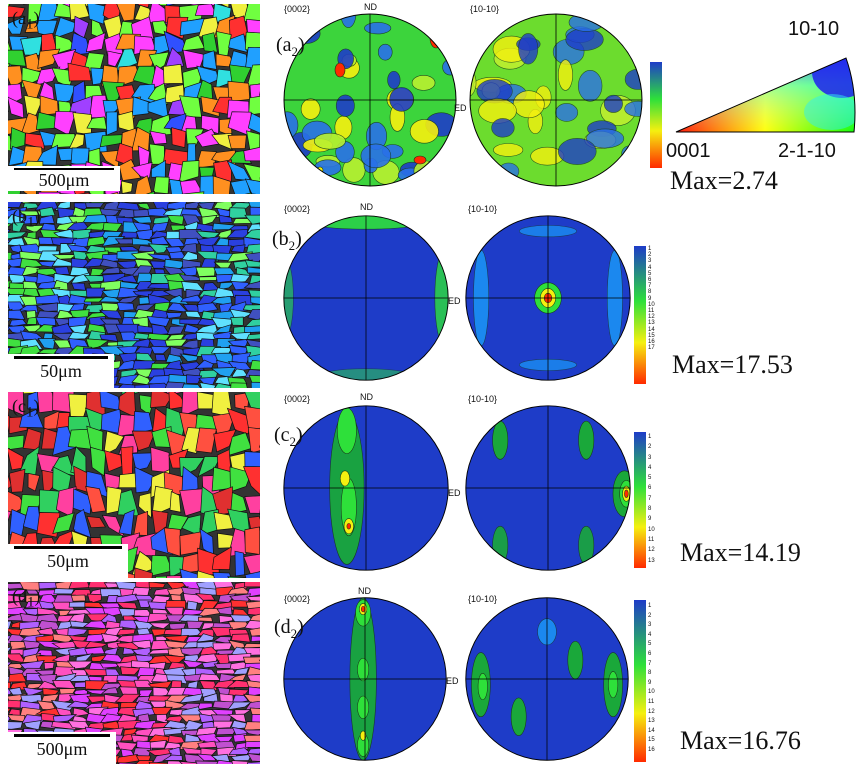 Image resolution: width=866 pixels, height=765 pixels. What do you see at coordinates (651, 311) in the screenshot?
I see `colorbar-tick: 11` at bounding box center [651, 311].